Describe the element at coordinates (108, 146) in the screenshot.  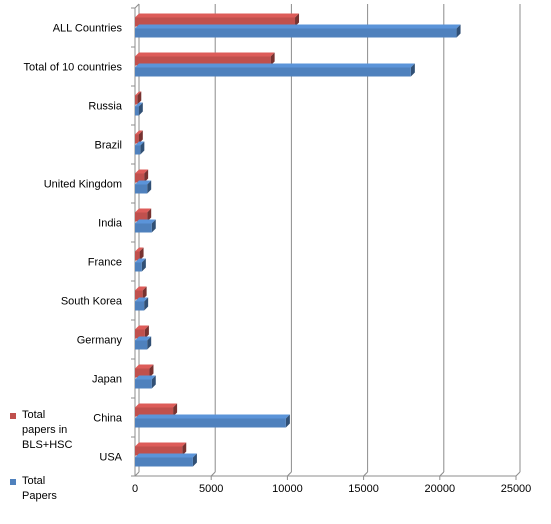
I see `category-label: Brazil` at that location.